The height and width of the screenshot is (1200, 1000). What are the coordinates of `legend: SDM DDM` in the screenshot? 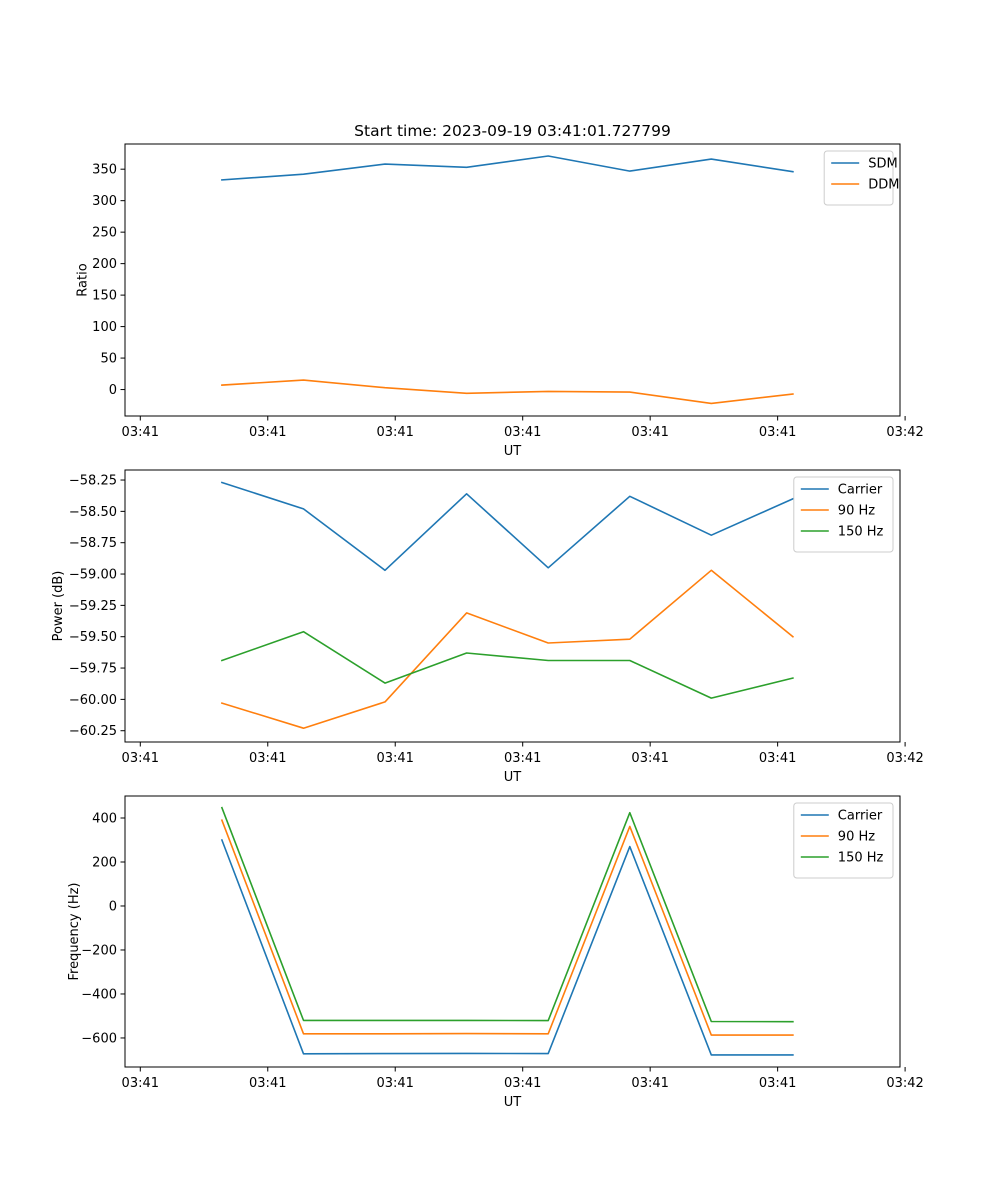 It's located at (861, 178).